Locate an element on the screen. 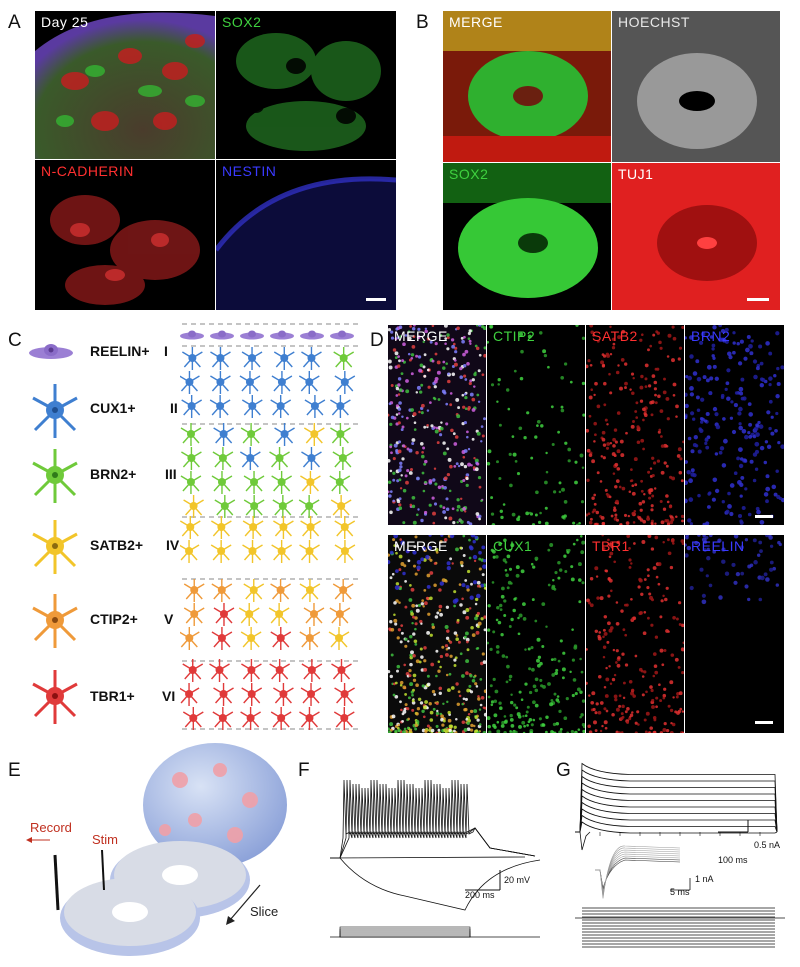 The image size is (800, 967). panel-label-d: D is located at coordinates (377, 340).